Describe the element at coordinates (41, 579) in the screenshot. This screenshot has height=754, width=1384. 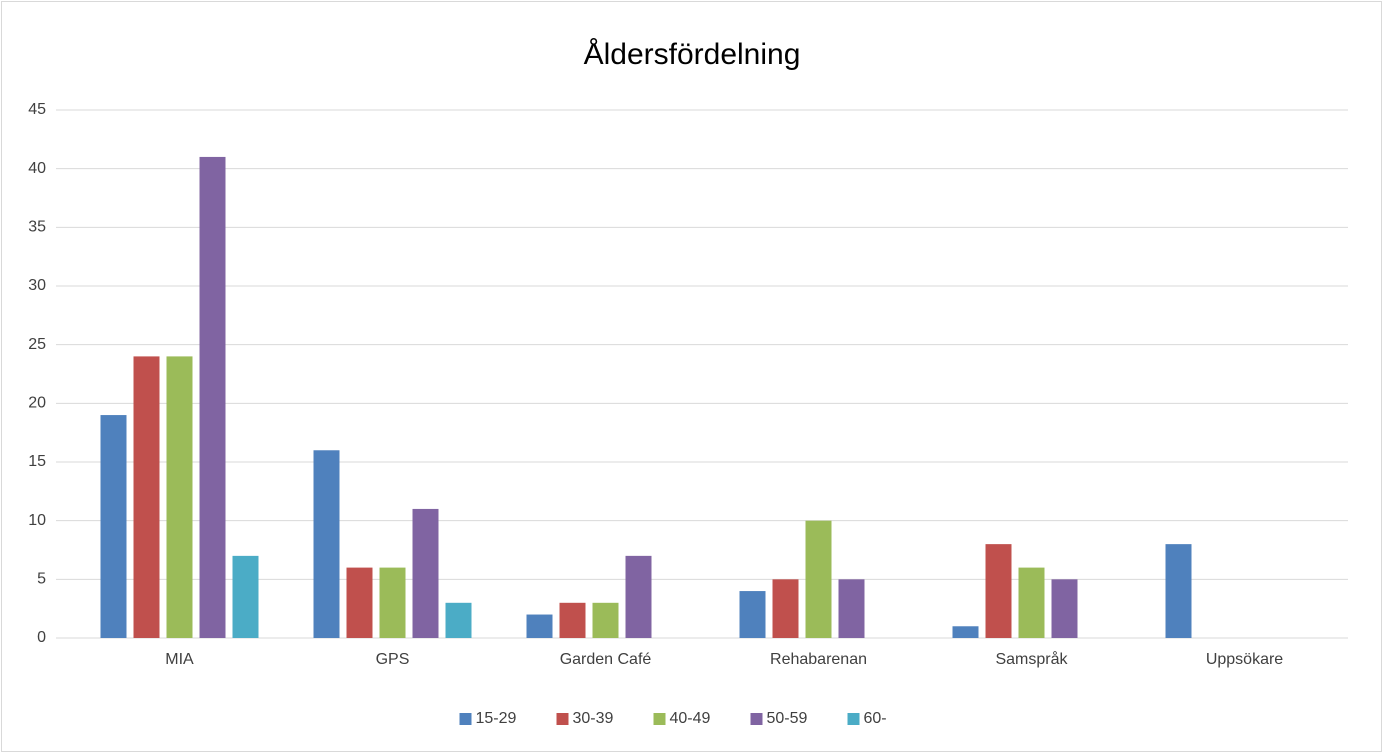
I see `y-tick-label: 5` at that location.